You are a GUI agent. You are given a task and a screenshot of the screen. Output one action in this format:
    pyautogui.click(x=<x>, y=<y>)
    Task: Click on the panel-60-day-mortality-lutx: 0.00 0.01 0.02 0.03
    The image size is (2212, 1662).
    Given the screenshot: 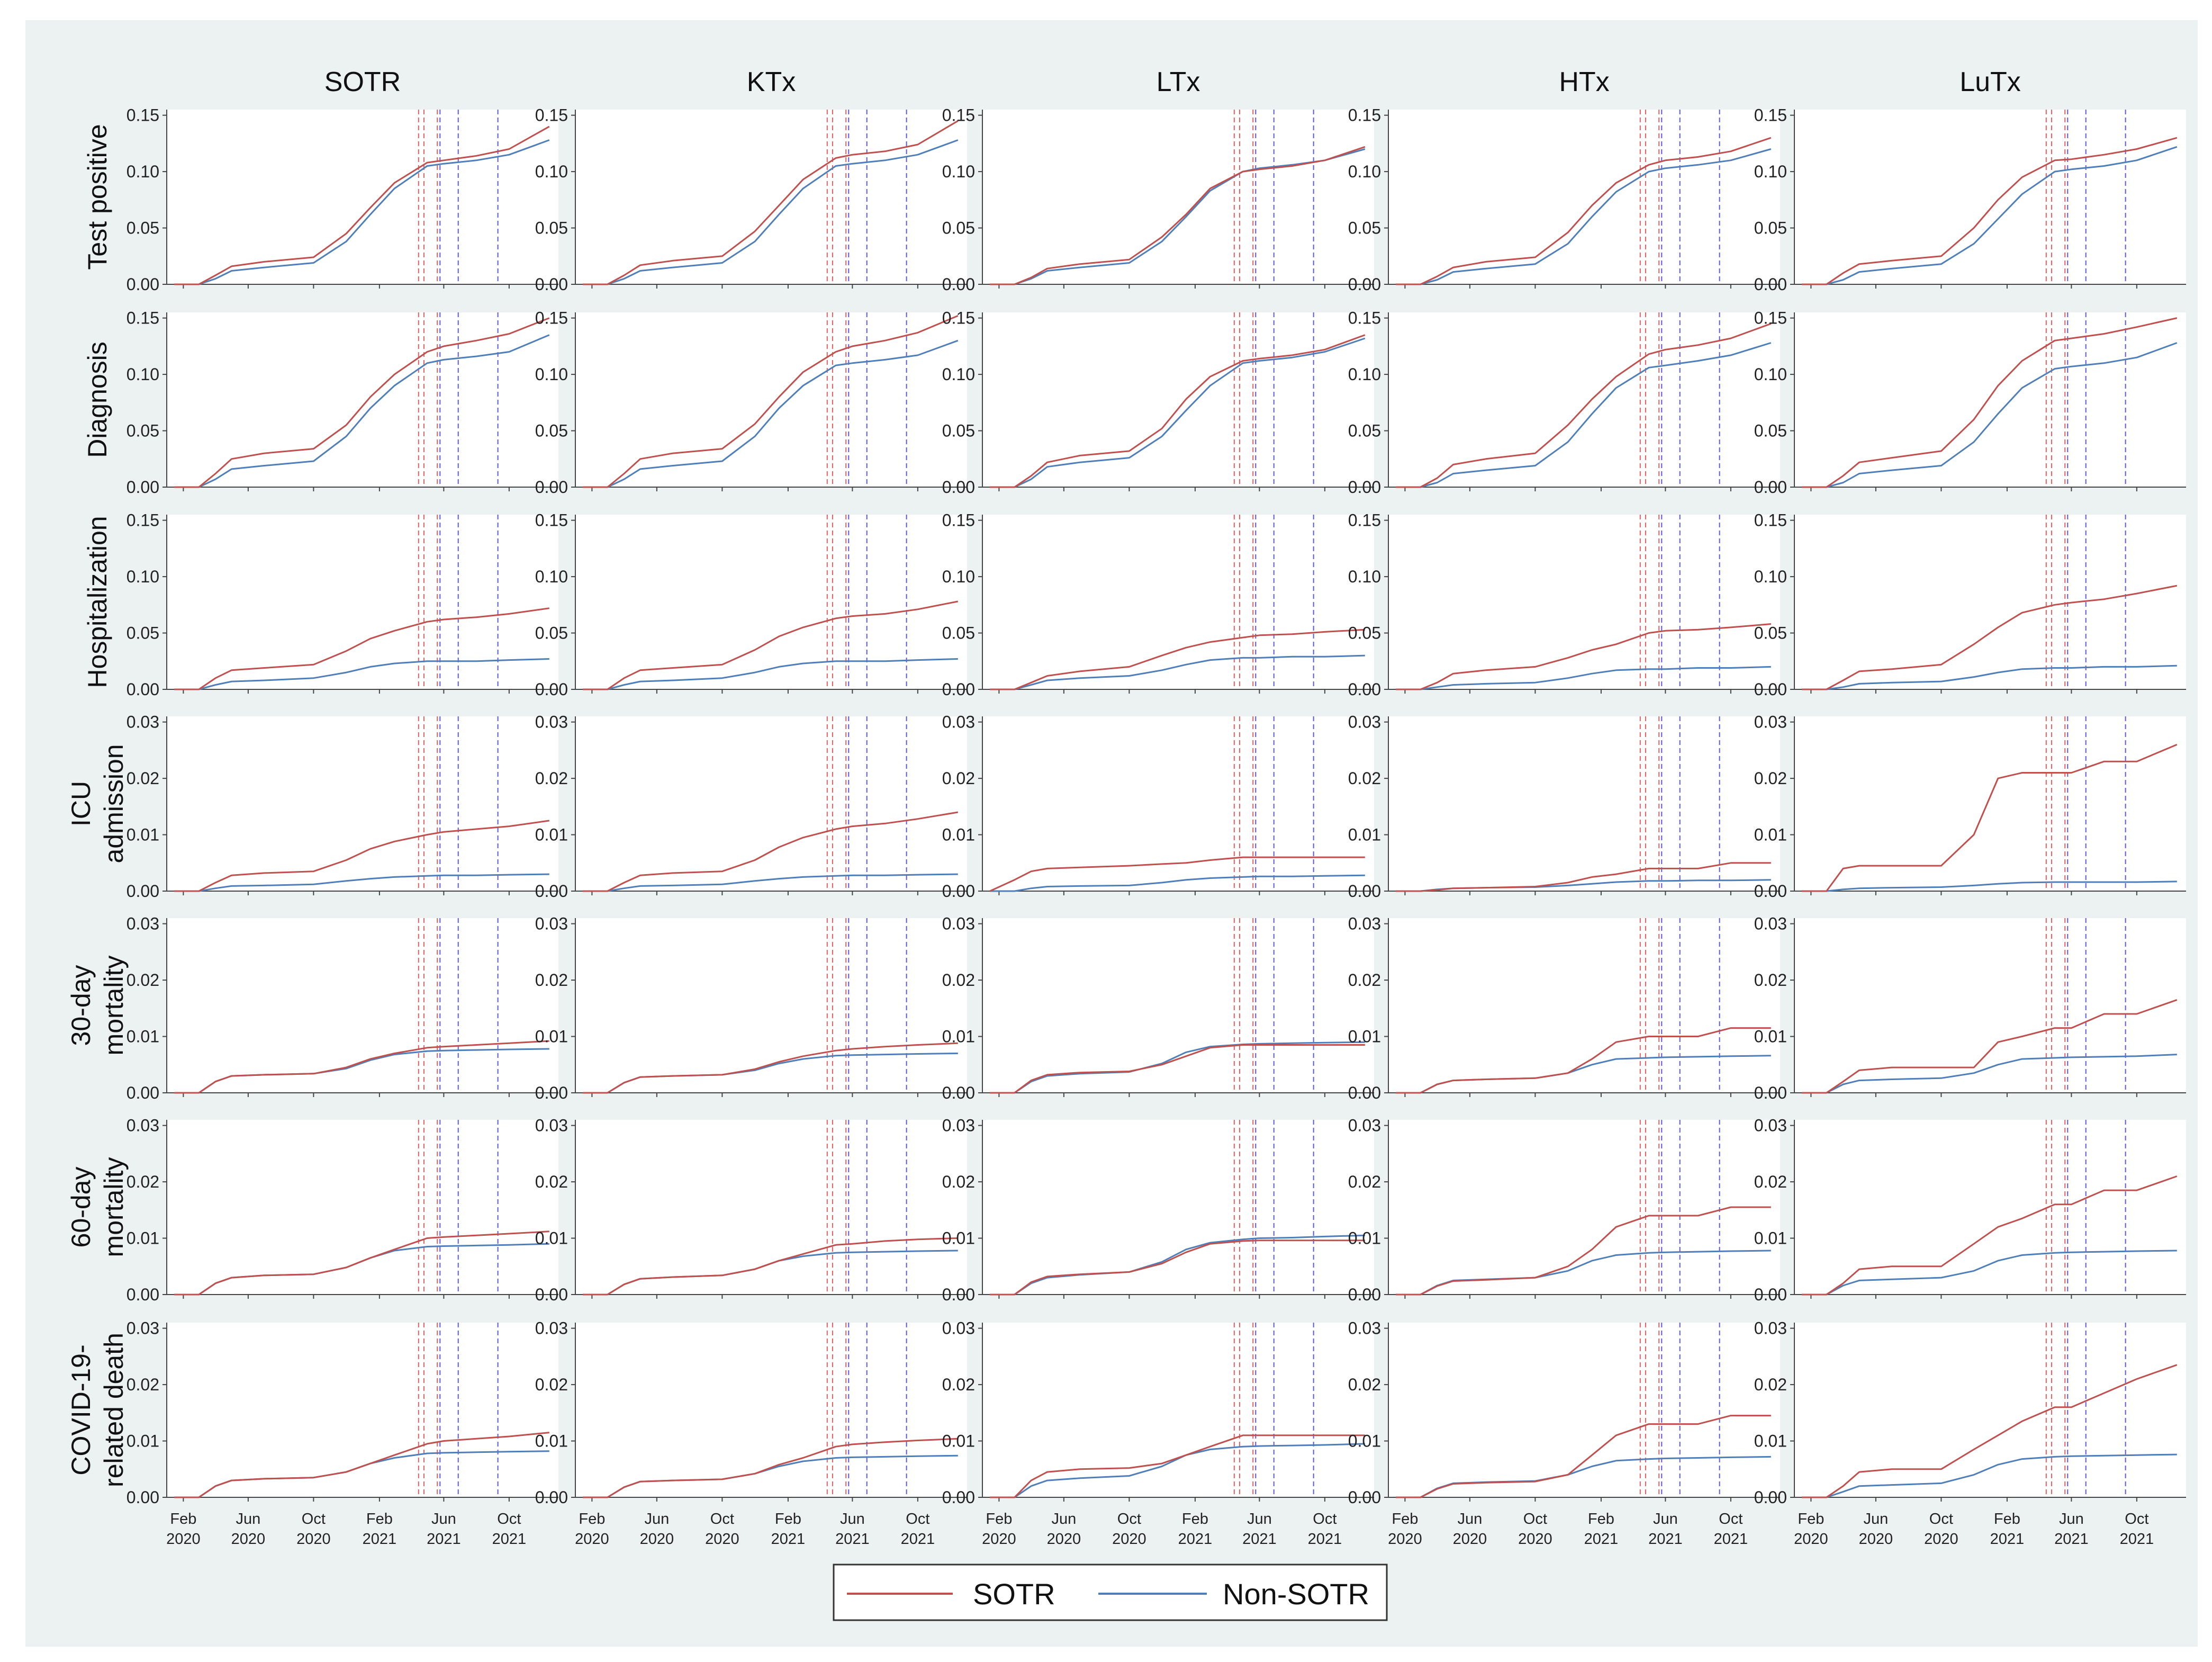 What is the action you would take?
    pyautogui.click(x=1970, y=1210)
    